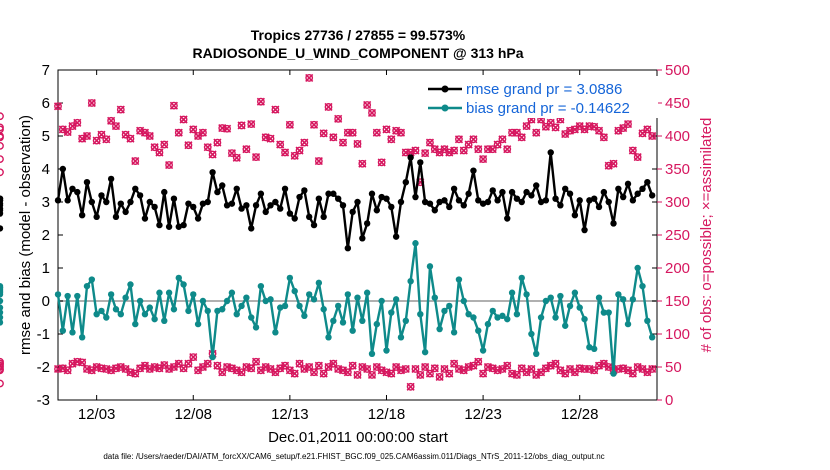 This screenshot has height=470, width=830. What do you see at coordinates (677, 70) in the screenshot?
I see `y-tick-label-right: 500` at bounding box center [677, 70].